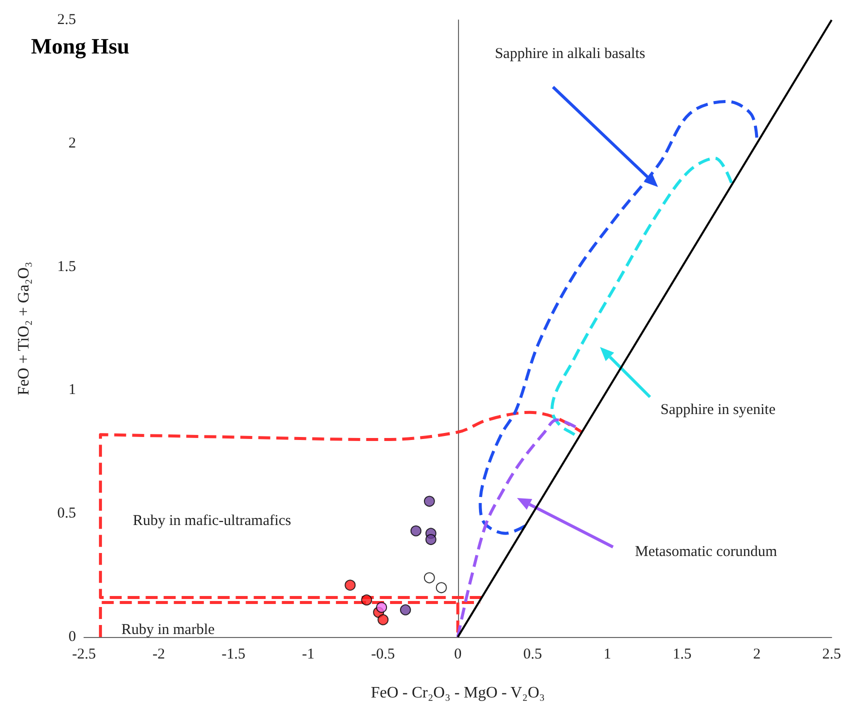  Describe the element at coordinates (706, 552) in the screenshot. I see `annotation: Metasomatic corundum` at that location.